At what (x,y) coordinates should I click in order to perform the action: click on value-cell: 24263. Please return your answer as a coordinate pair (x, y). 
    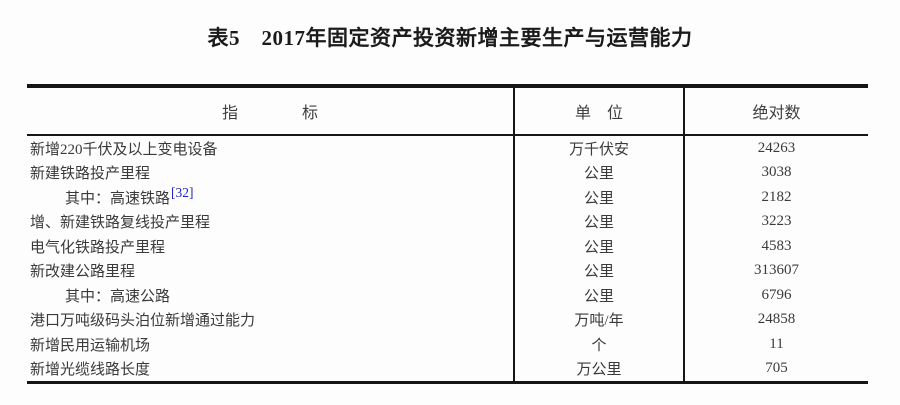
    Looking at the image, I should click on (775, 148).